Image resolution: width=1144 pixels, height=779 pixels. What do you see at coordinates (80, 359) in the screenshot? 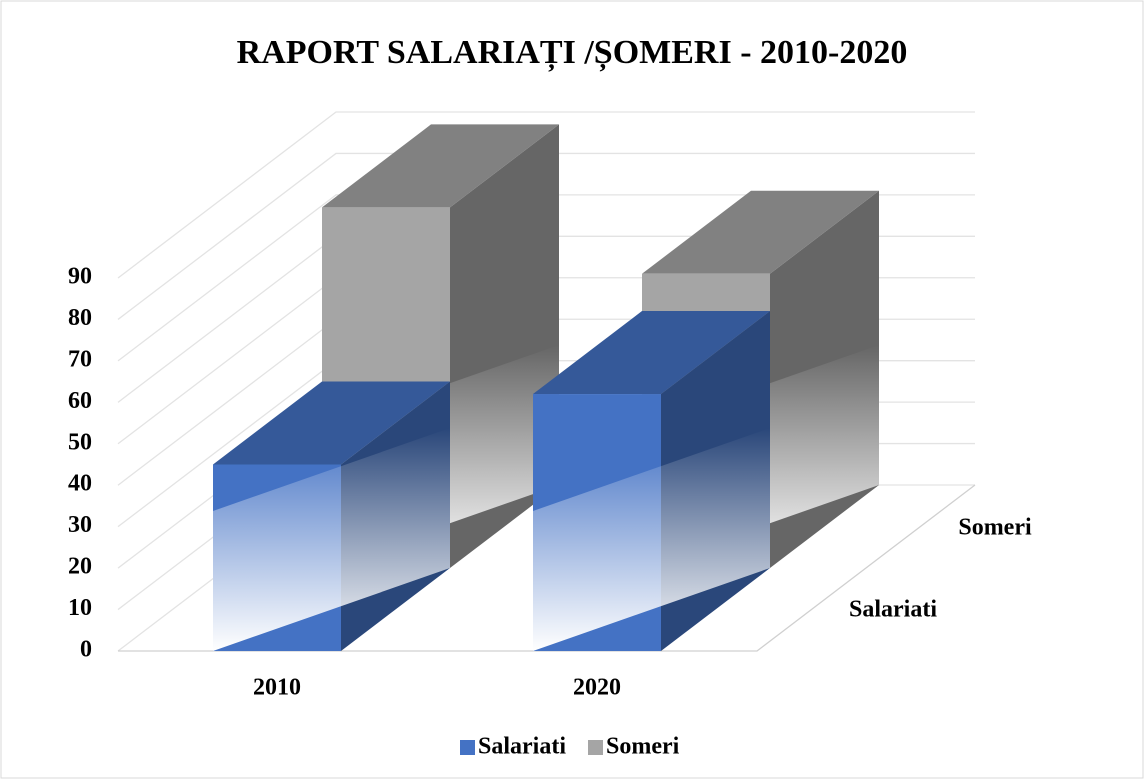
I see `y-tick-label: 70` at bounding box center [80, 359].